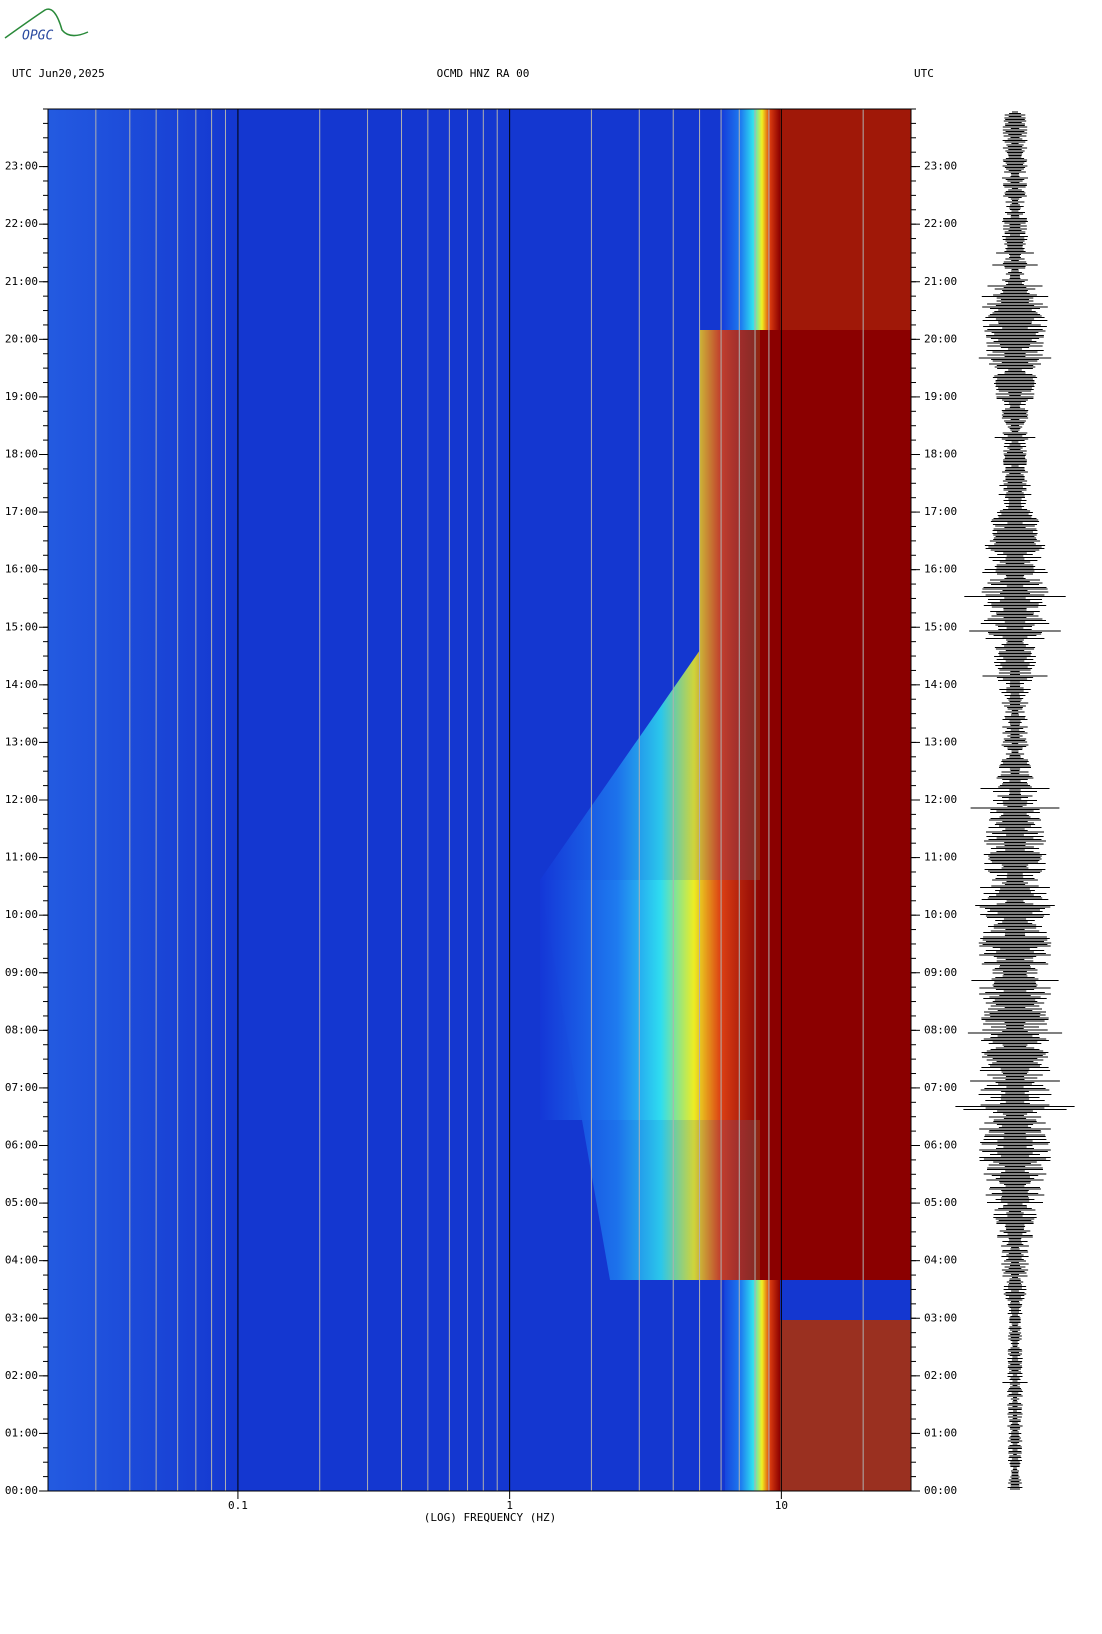 Image resolution: width=1102 pixels, height=1634 pixels. What do you see at coordinates (509, 1505) in the screenshot?
I see `x-tick-label: 1` at bounding box center [509, 1505].